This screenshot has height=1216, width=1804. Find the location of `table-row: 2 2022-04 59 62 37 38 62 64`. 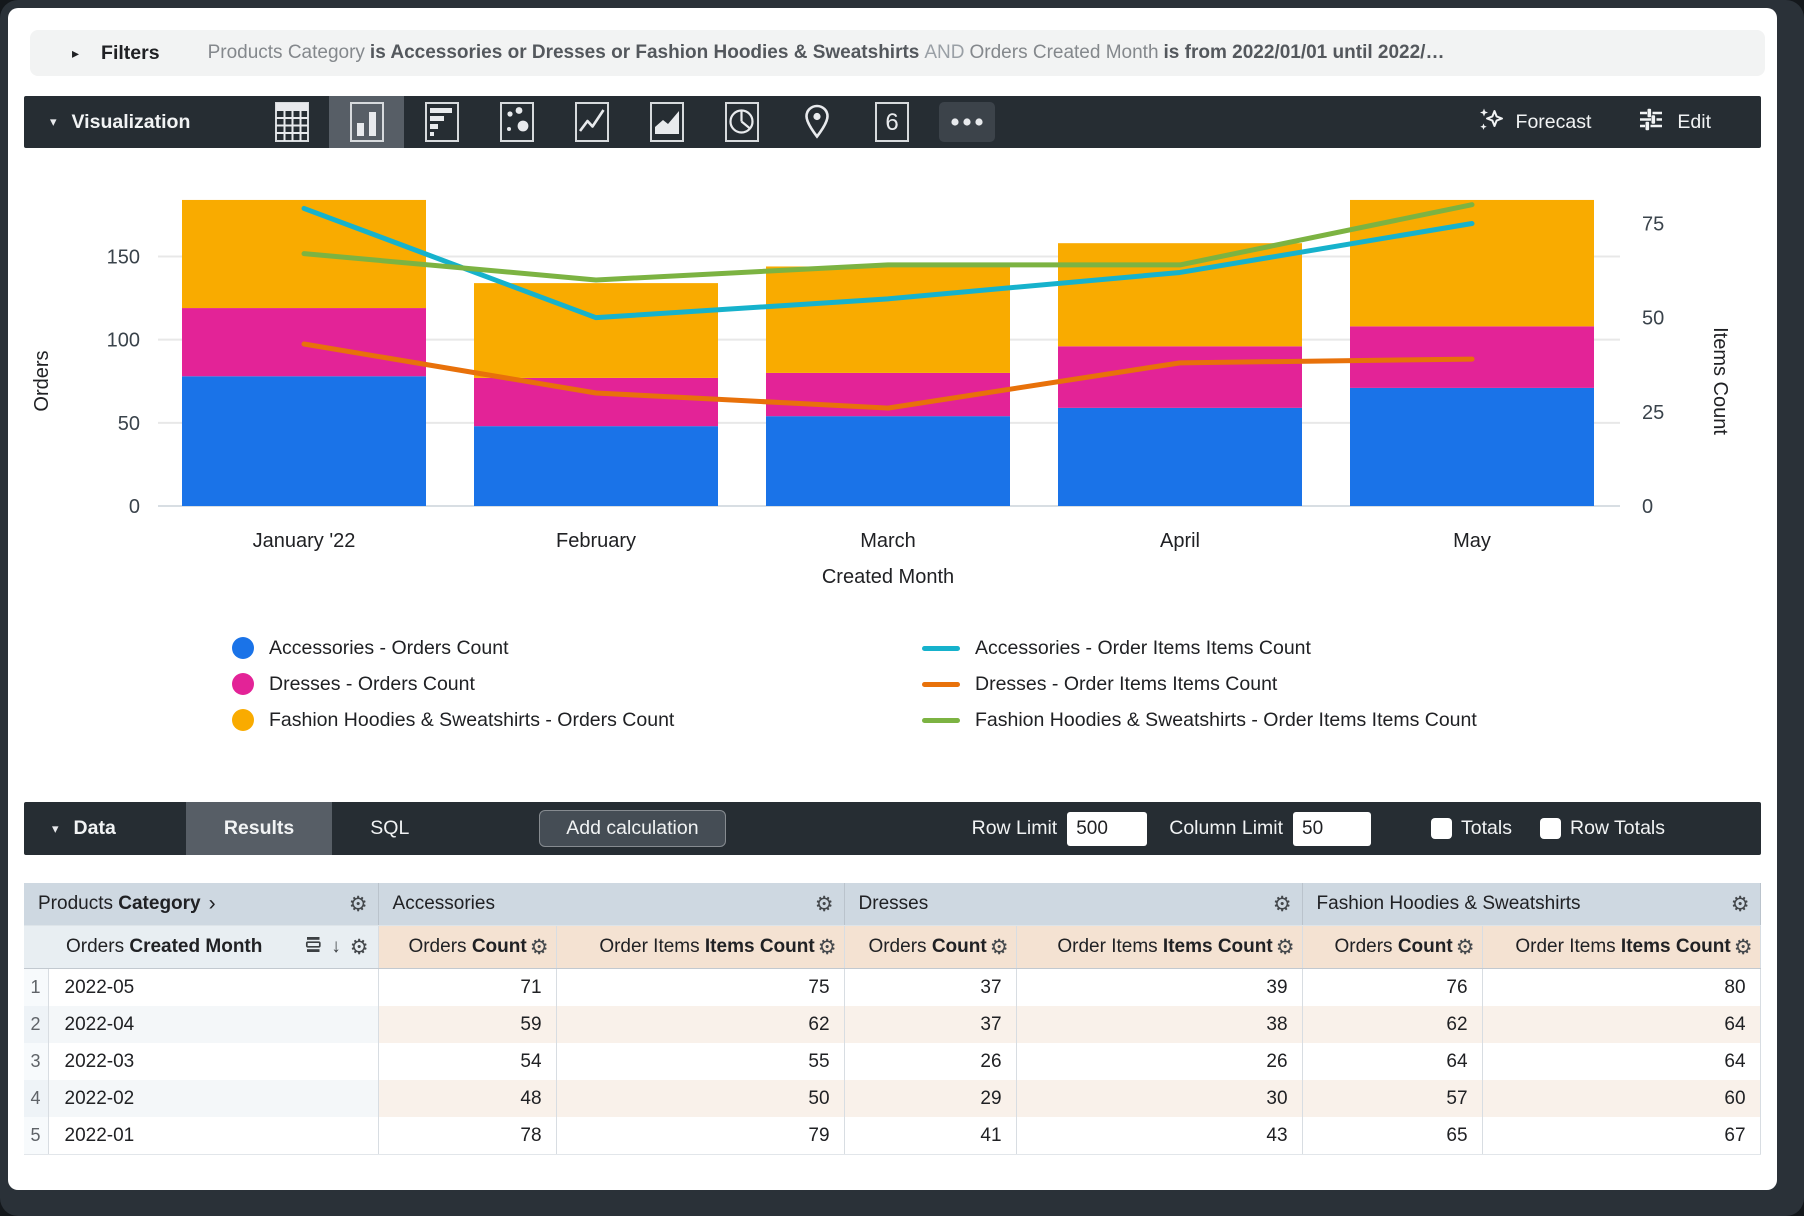

table-row: 2 2022-04 59 62 37 38 62 64 is located at coordinates (892, 1024).